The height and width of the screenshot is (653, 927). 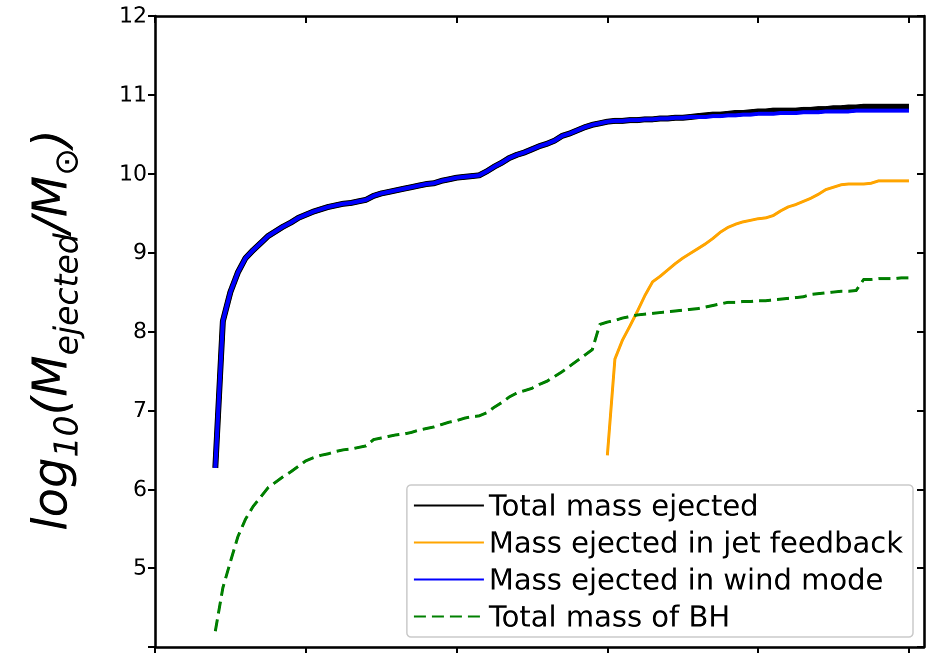 What do you see at coordinates (140, 331) in the screenshot?
I see `y-tick-label: 8` at bounding box center [140, 331].